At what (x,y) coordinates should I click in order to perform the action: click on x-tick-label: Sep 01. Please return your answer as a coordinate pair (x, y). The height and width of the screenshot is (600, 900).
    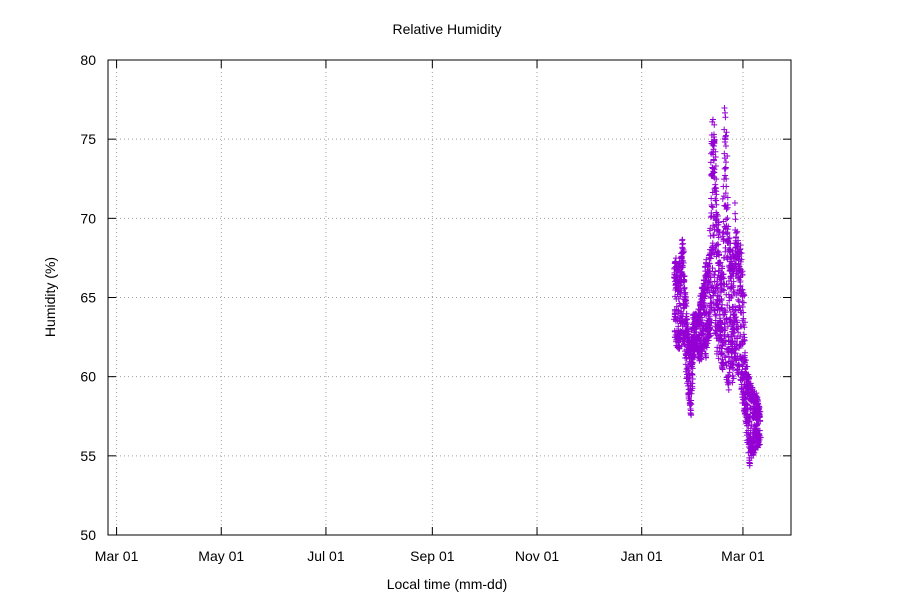
    Looking at the image, I should click on (432, 556).